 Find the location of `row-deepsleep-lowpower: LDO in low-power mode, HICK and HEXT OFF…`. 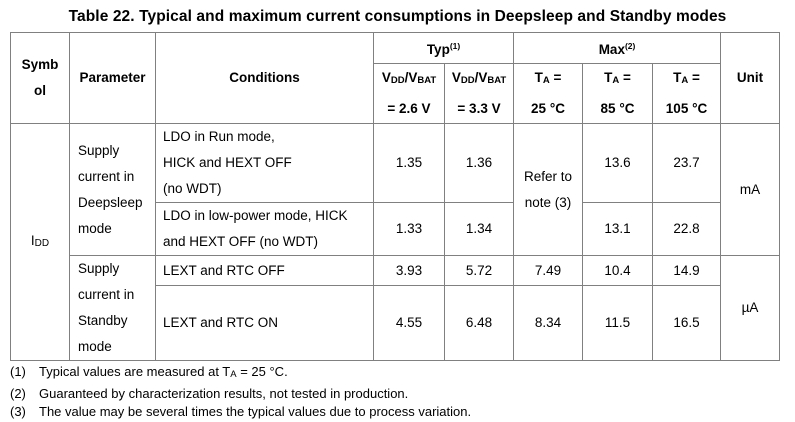

row-deepsleep-lowpower: LDO in low-power mode, HICK and HEXT OFF… is located at coordinates (395, 229).